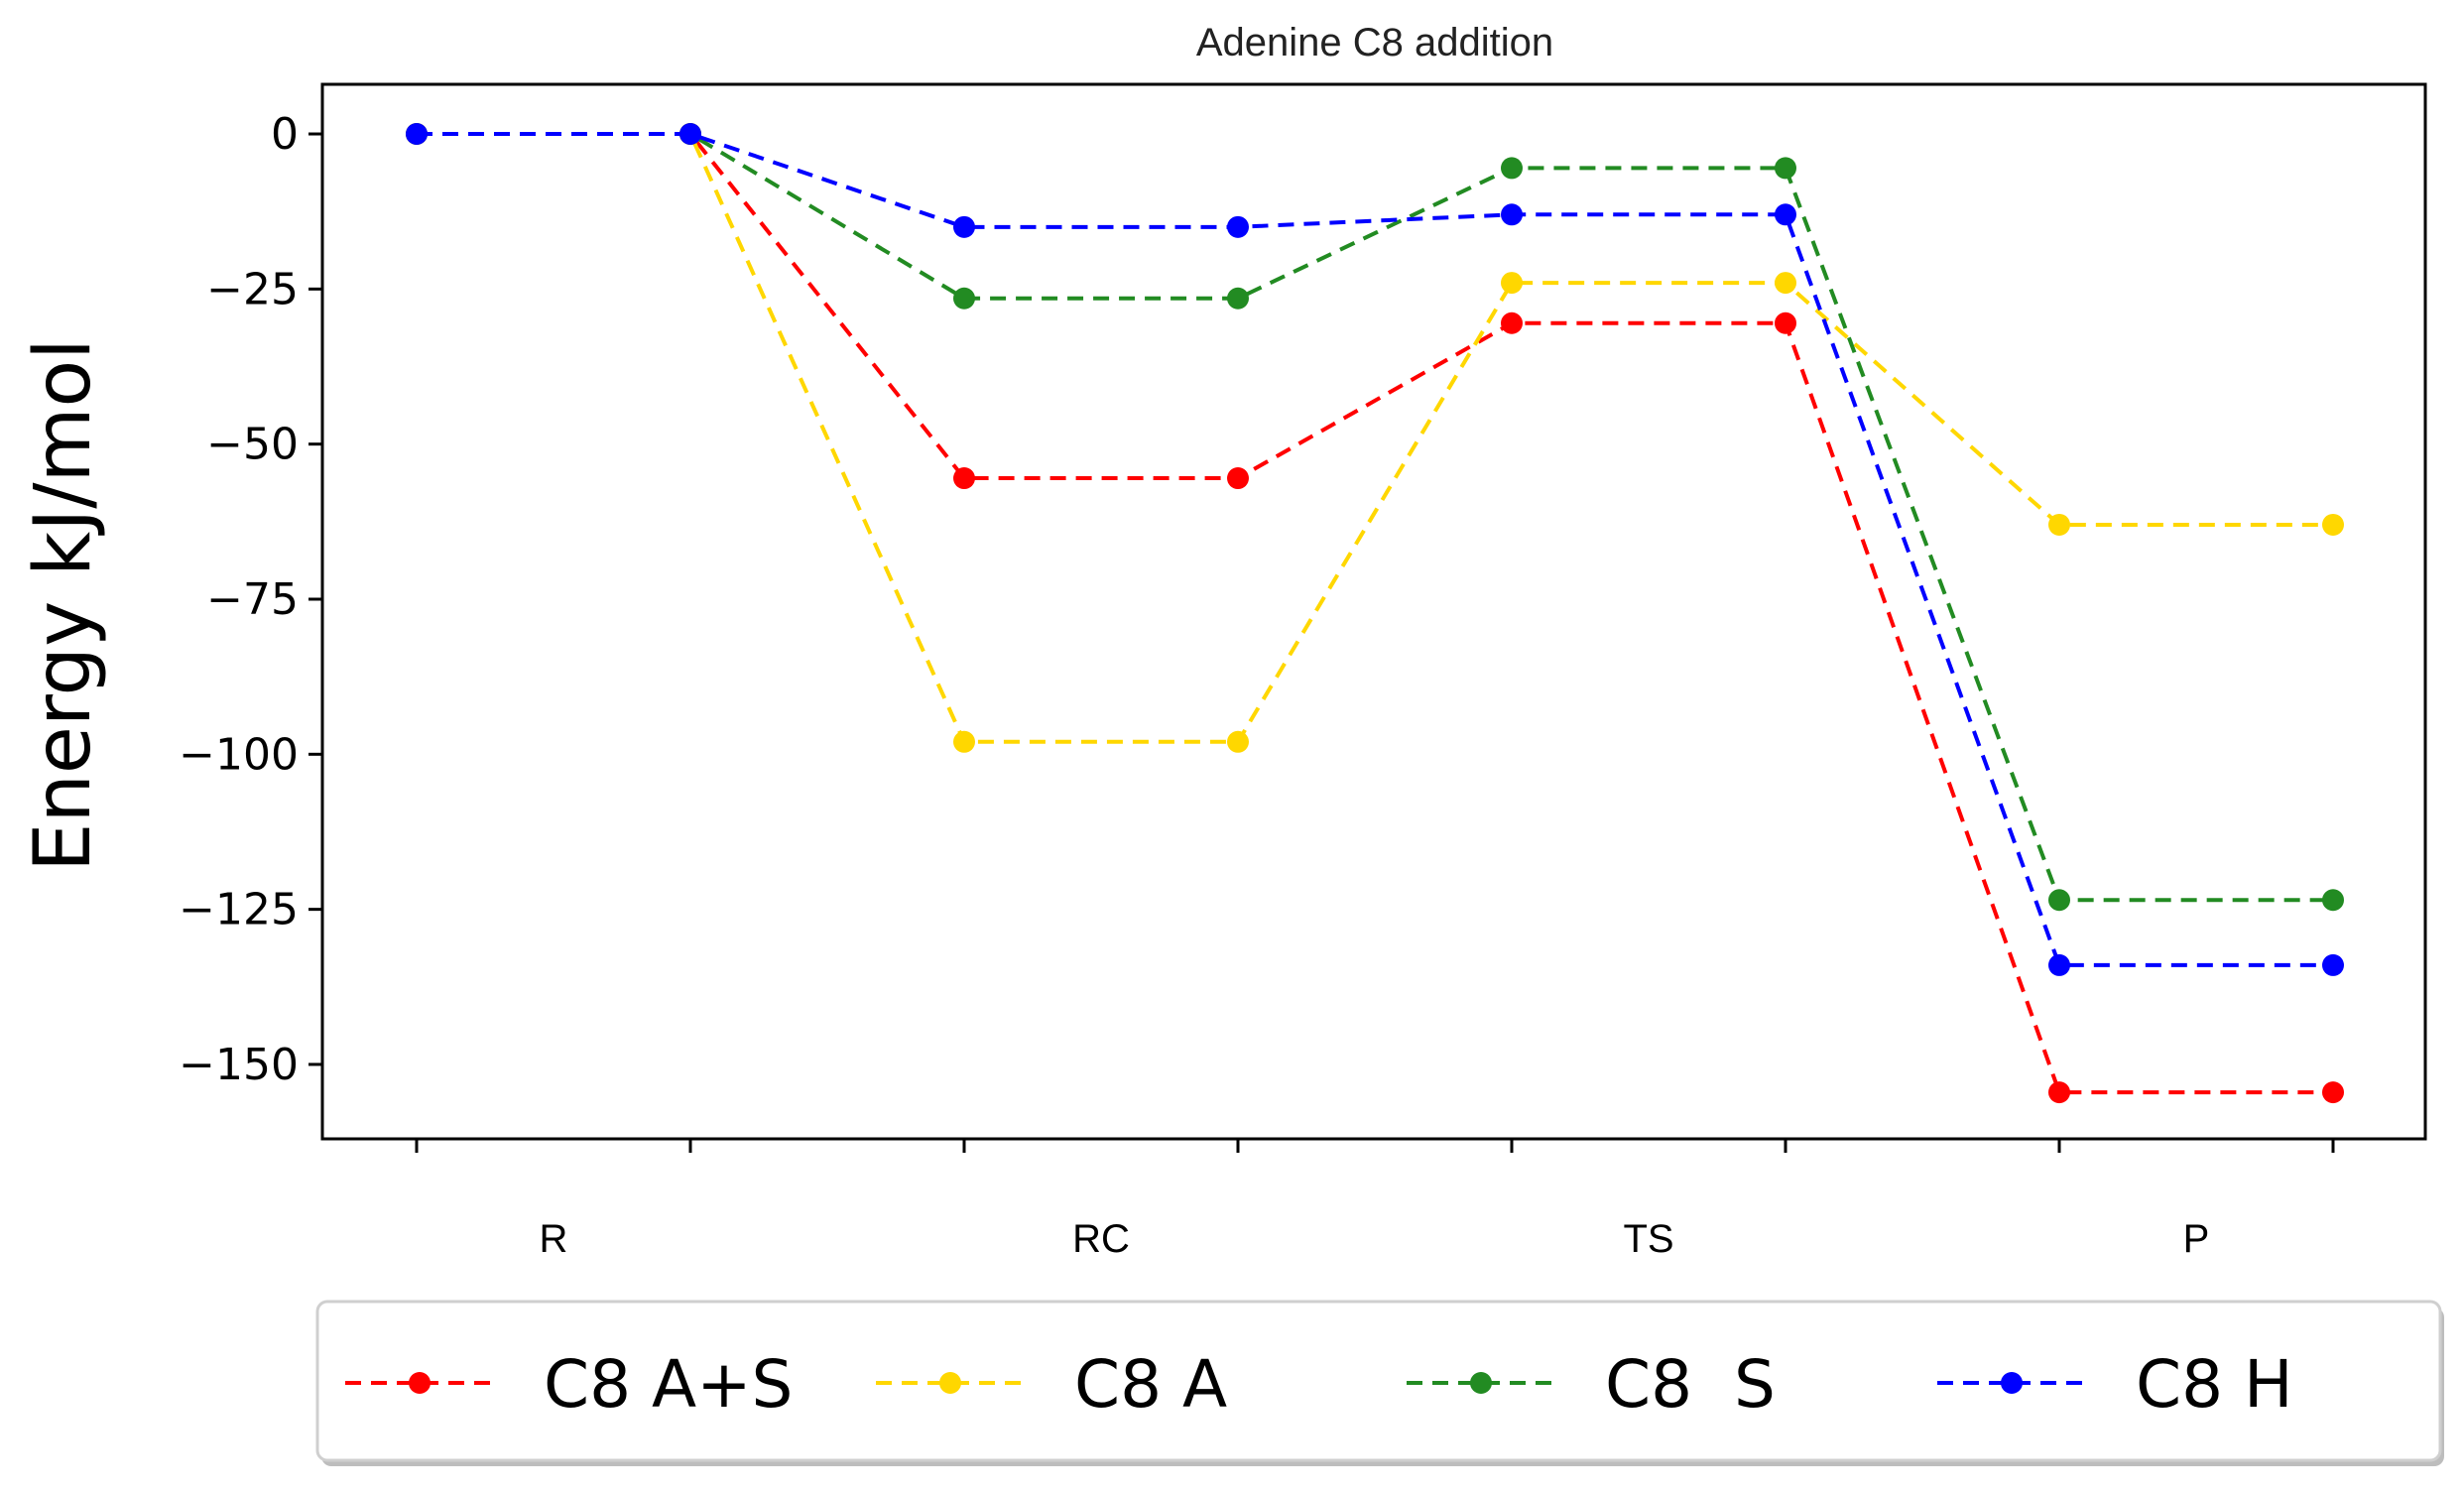 The image size is (2464, 1494). I want to click on y-tick-label: −100, so click(239, 754).